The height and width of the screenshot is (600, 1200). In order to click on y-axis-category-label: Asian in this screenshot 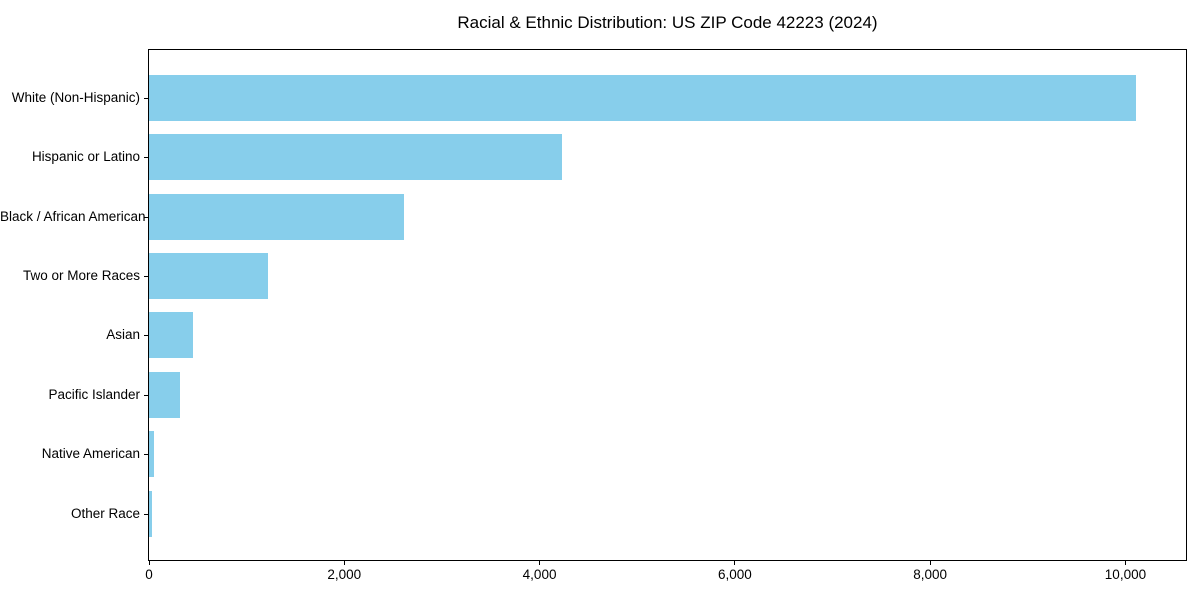, I will do `click(123, 335)`.